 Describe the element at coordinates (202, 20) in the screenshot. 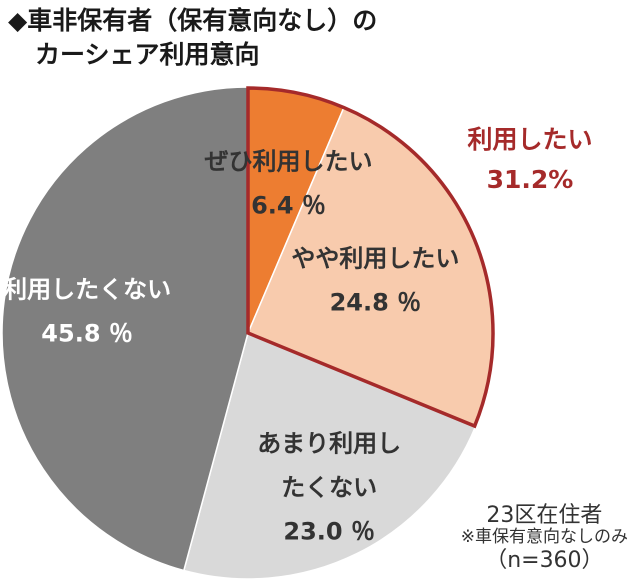

I see `title-text-1: 車非保有者（保有意向なし）の` at that location.